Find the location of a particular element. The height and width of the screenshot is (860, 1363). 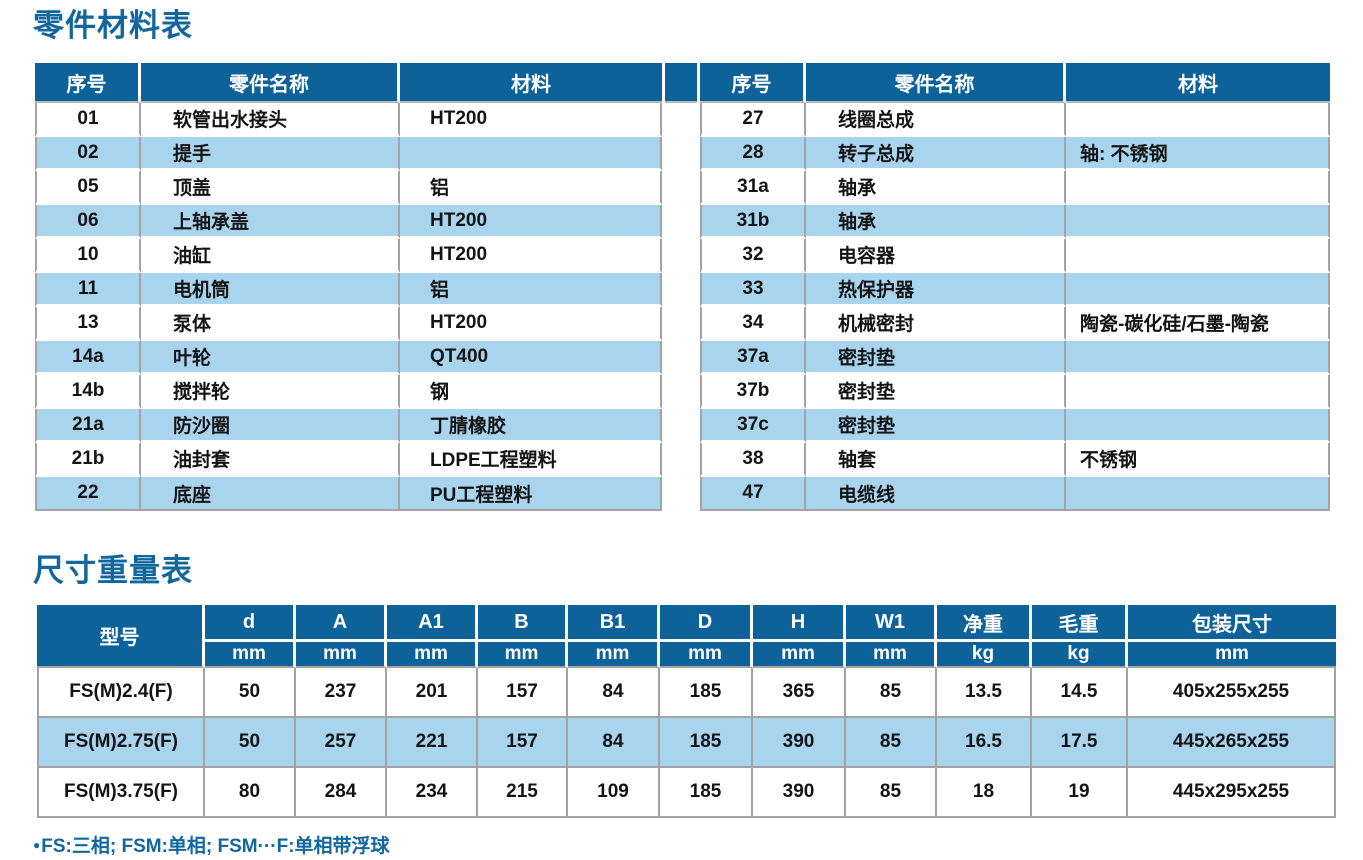

part-name-cell: 底座 is located at coordinates (270, 494).